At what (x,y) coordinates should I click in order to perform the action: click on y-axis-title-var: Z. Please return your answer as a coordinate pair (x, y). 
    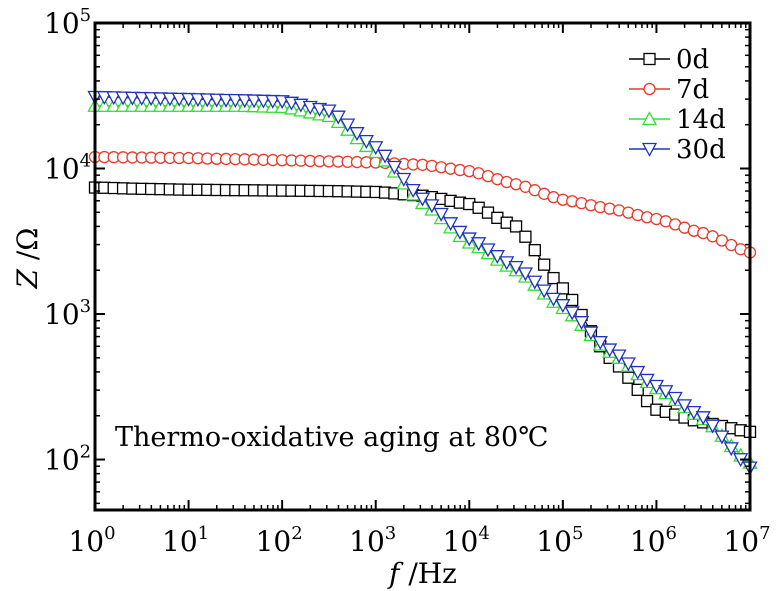
    Looking at the image, I should click on (27, 279).